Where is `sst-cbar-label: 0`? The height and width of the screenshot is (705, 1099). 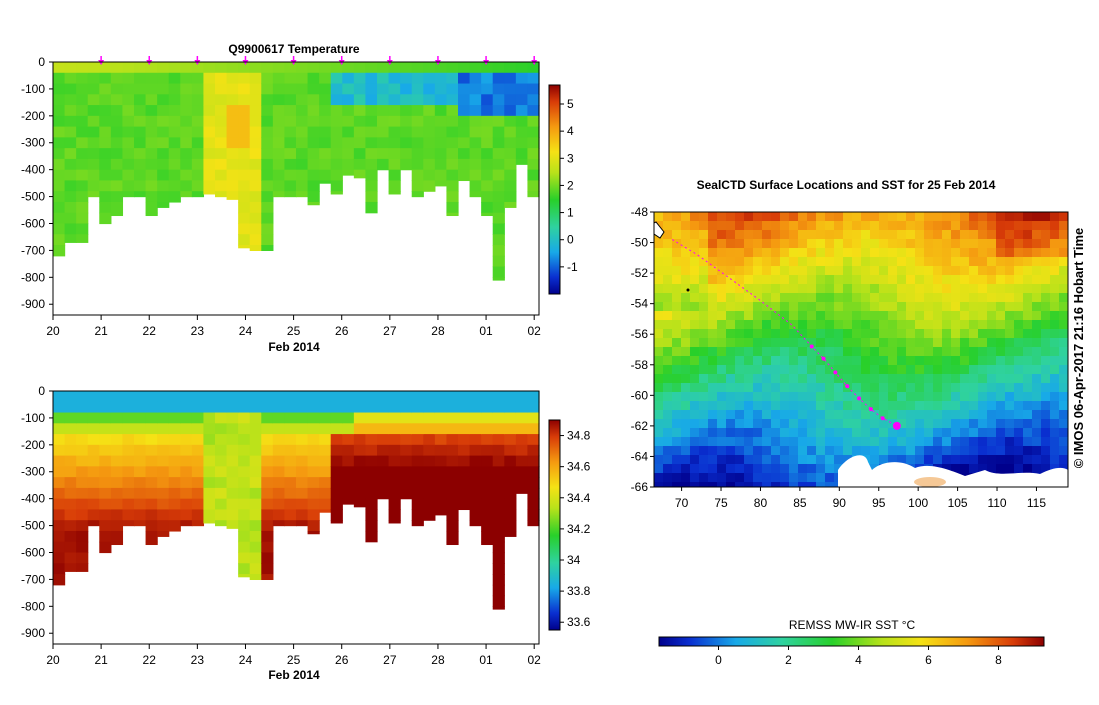
sst-cbar-label: 0 is located at coordinates (718, 660).